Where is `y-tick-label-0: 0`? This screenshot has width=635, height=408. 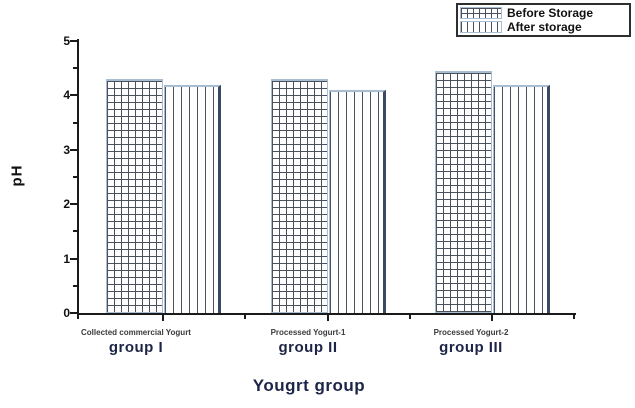 y-tick-label-0: 0 is located at coordinates (66, 313).